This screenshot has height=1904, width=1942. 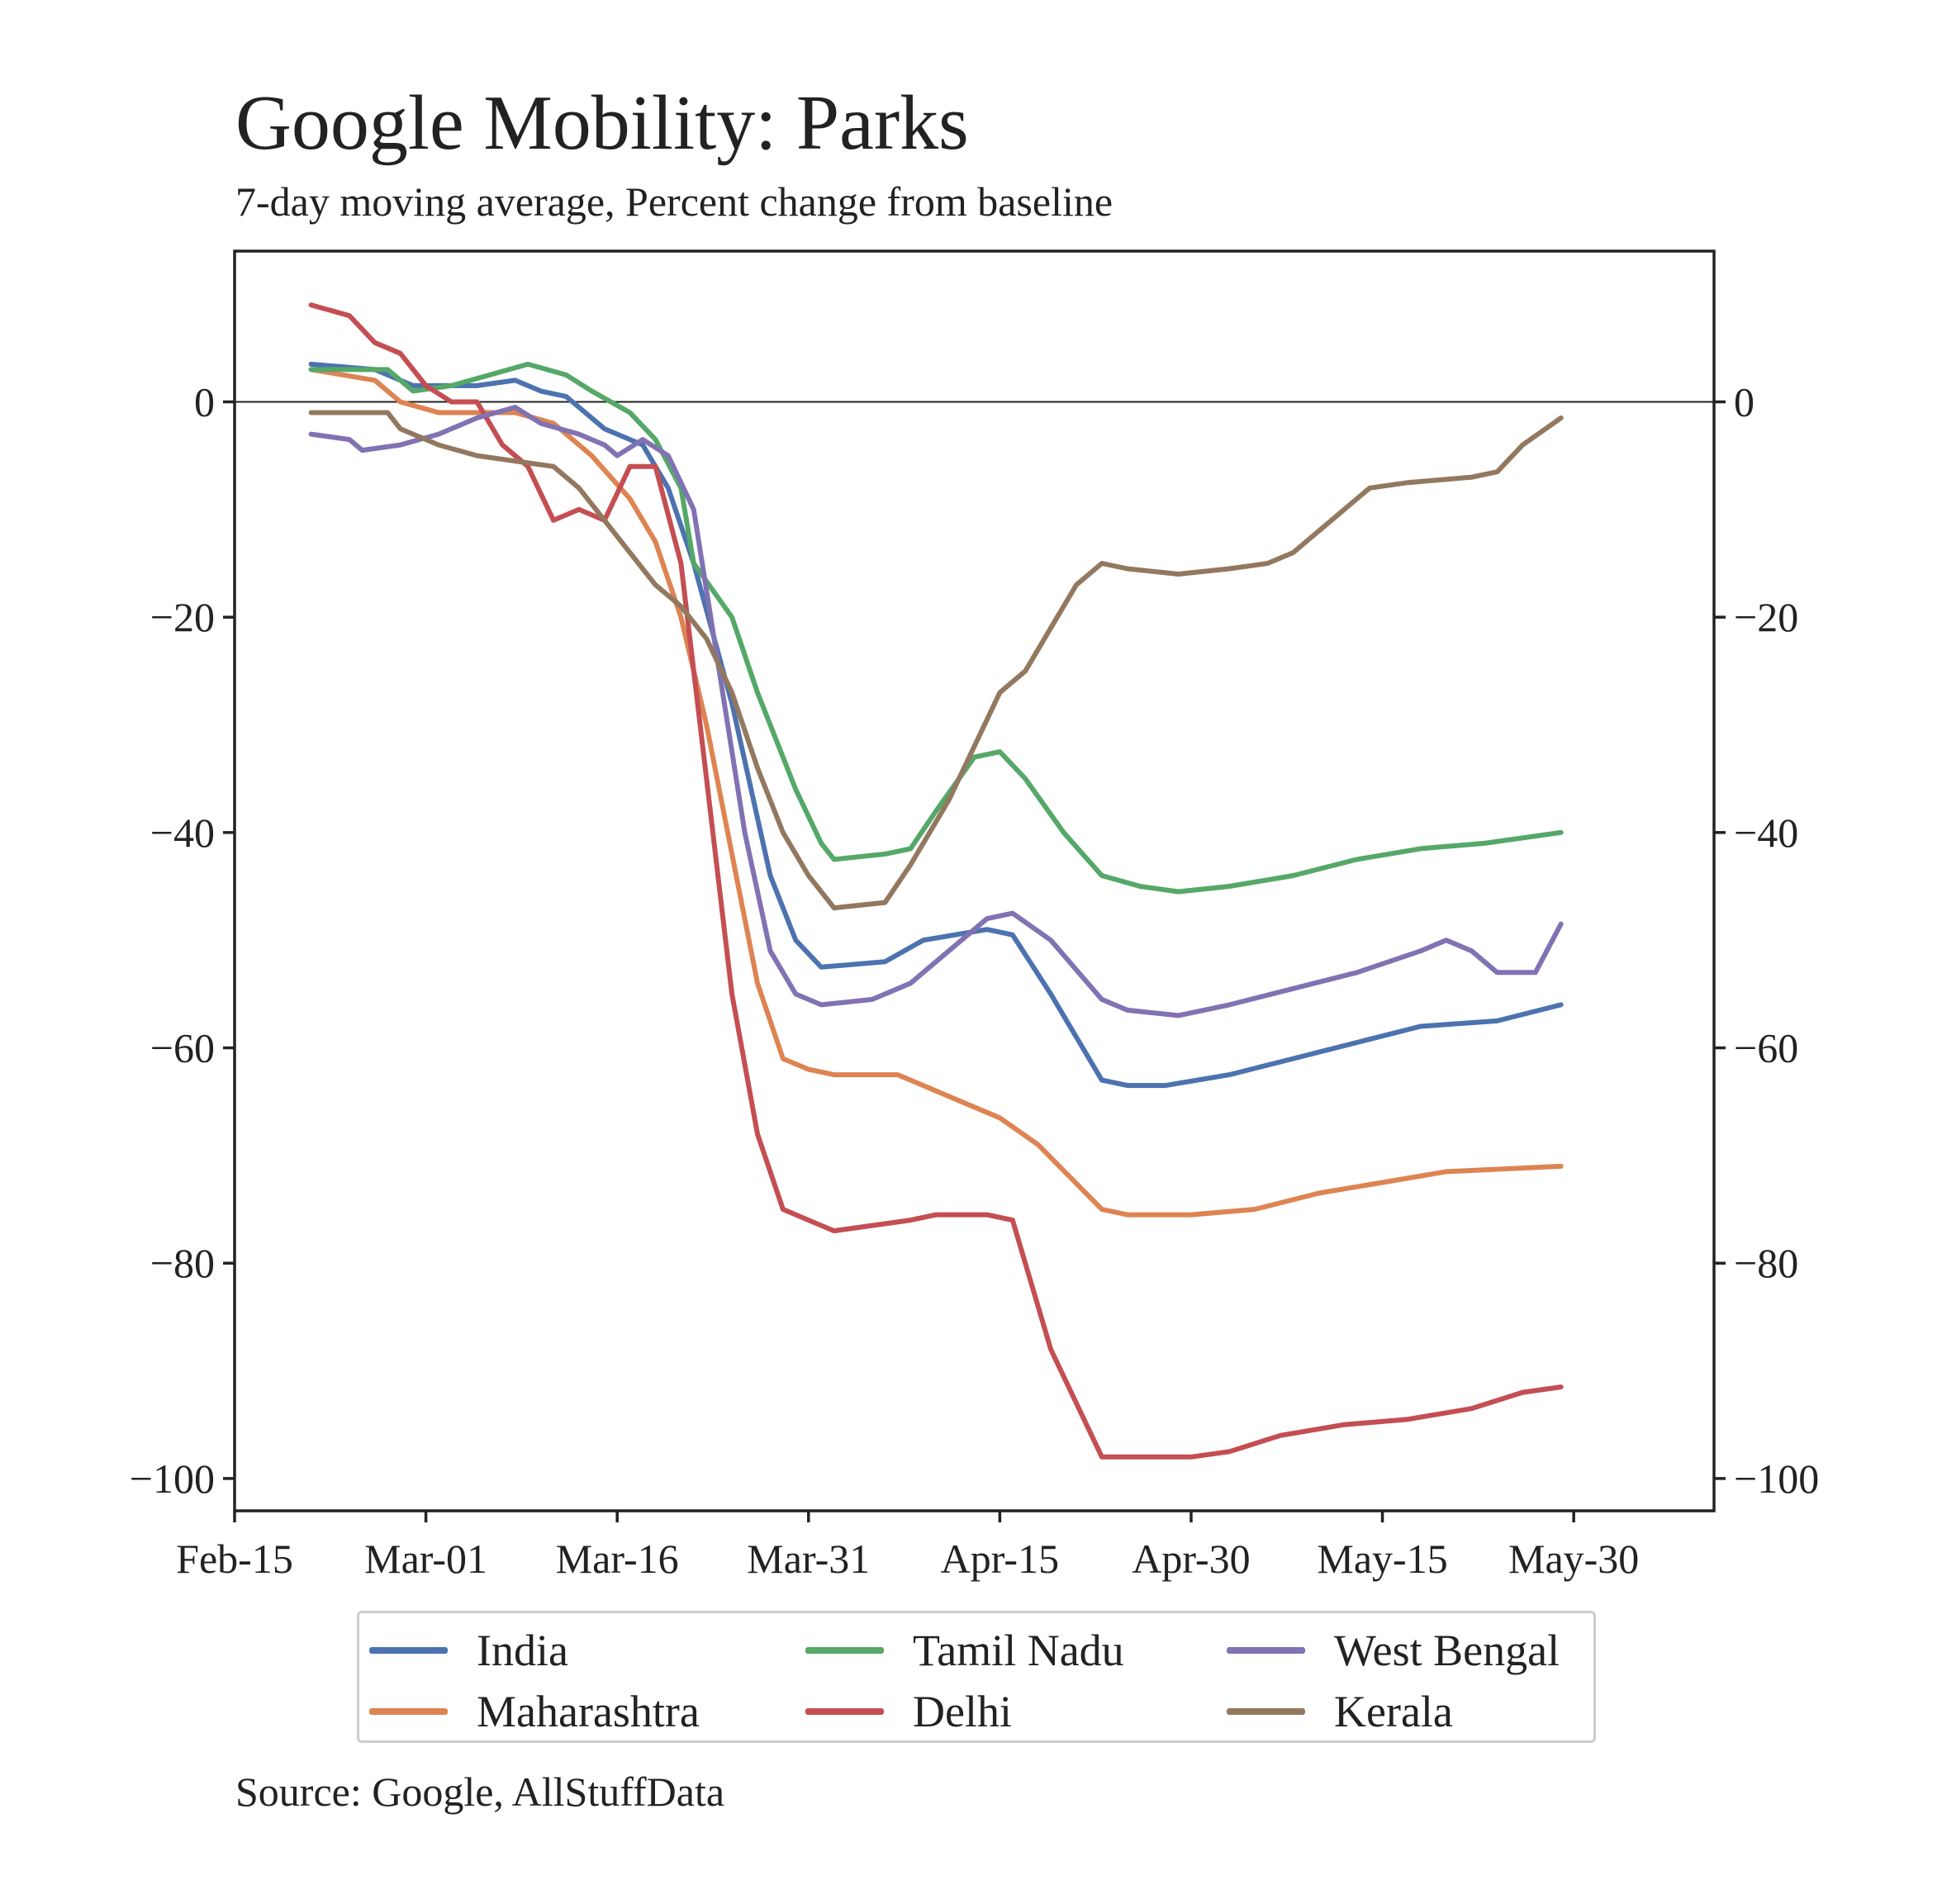 What do you see at coordinates (183, 1048) in the screenshot?
I see `ytick-label-left: −60` at bounding box center [183, 1048].